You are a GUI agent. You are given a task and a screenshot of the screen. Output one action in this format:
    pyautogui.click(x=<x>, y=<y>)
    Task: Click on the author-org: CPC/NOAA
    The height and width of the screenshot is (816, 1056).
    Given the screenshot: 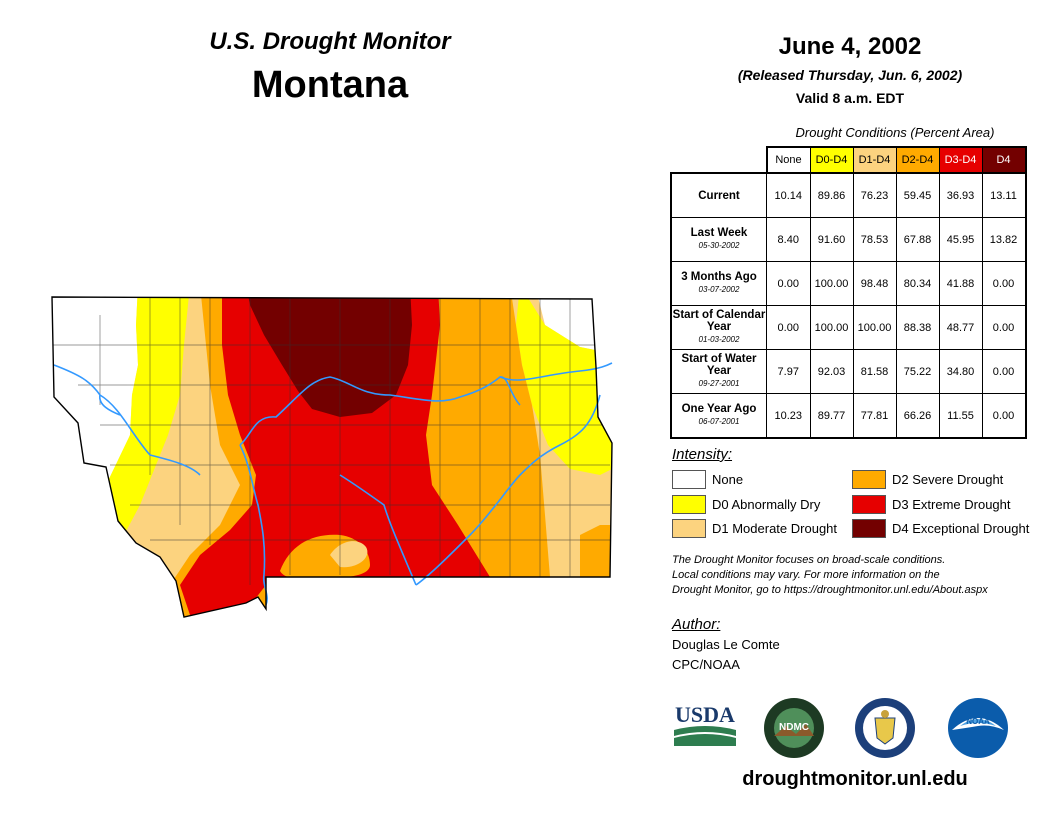 What is the action you would take?
    pyautogui.click(x=706, y=664)
    